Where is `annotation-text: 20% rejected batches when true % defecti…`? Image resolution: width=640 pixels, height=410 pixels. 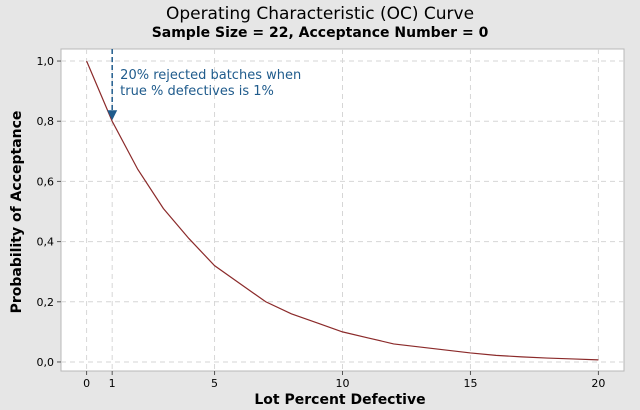
annotation-text: 20% rejected batches when true % defecti… is located at coordinates (212, 83).